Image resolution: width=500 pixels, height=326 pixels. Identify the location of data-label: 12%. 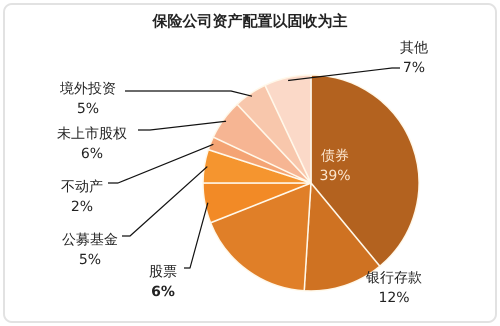
(394, 298).